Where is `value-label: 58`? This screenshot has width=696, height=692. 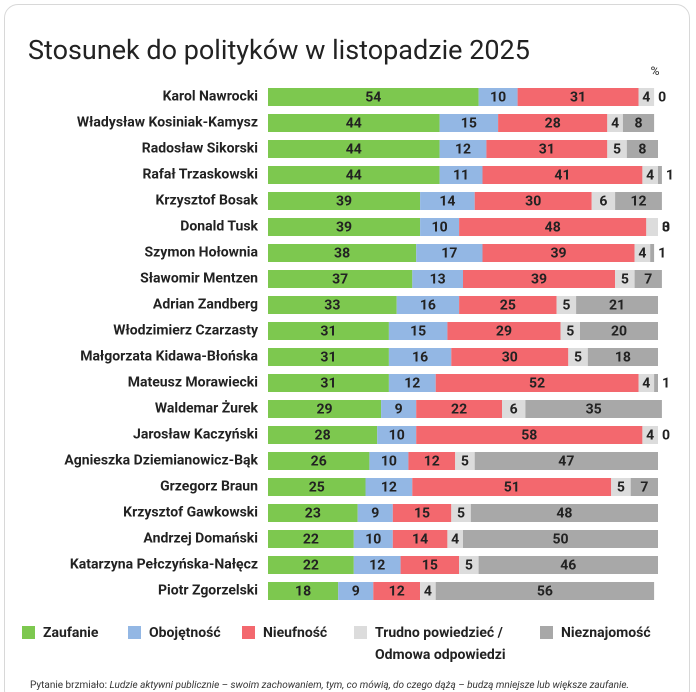 value-label: 58 is located at coordinates (529, 436).